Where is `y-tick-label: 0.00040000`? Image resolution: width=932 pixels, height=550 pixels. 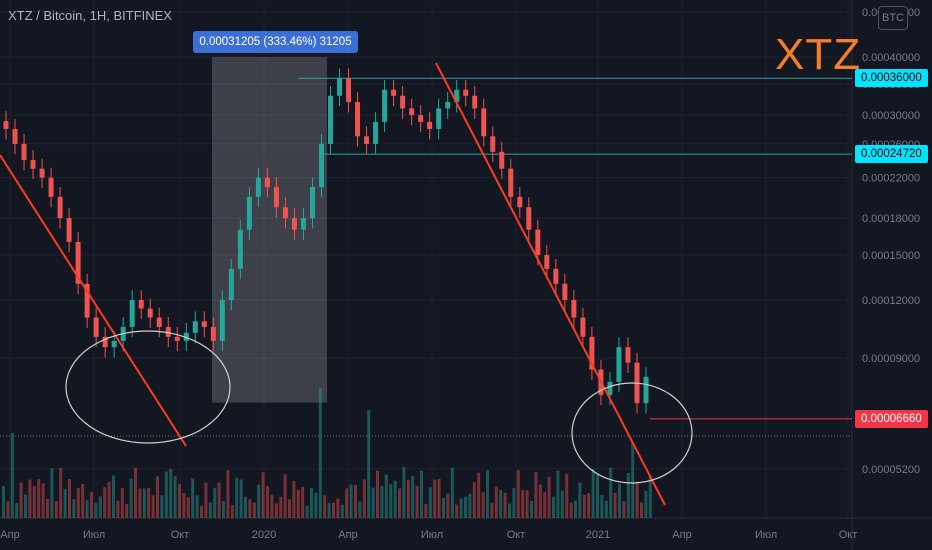
y-tick-label: 0.00040000 is located at coordinates (891, 58).